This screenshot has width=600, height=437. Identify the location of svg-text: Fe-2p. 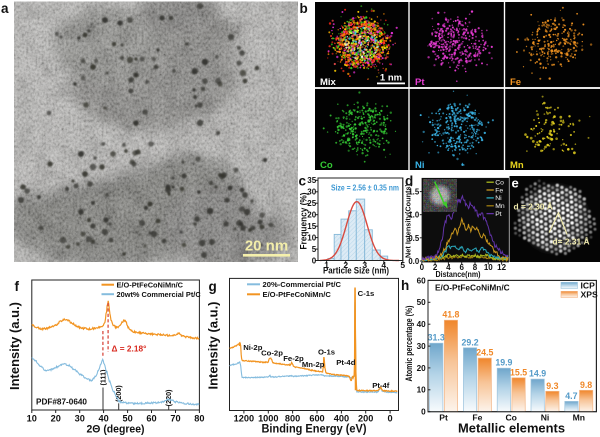
(293, 358).